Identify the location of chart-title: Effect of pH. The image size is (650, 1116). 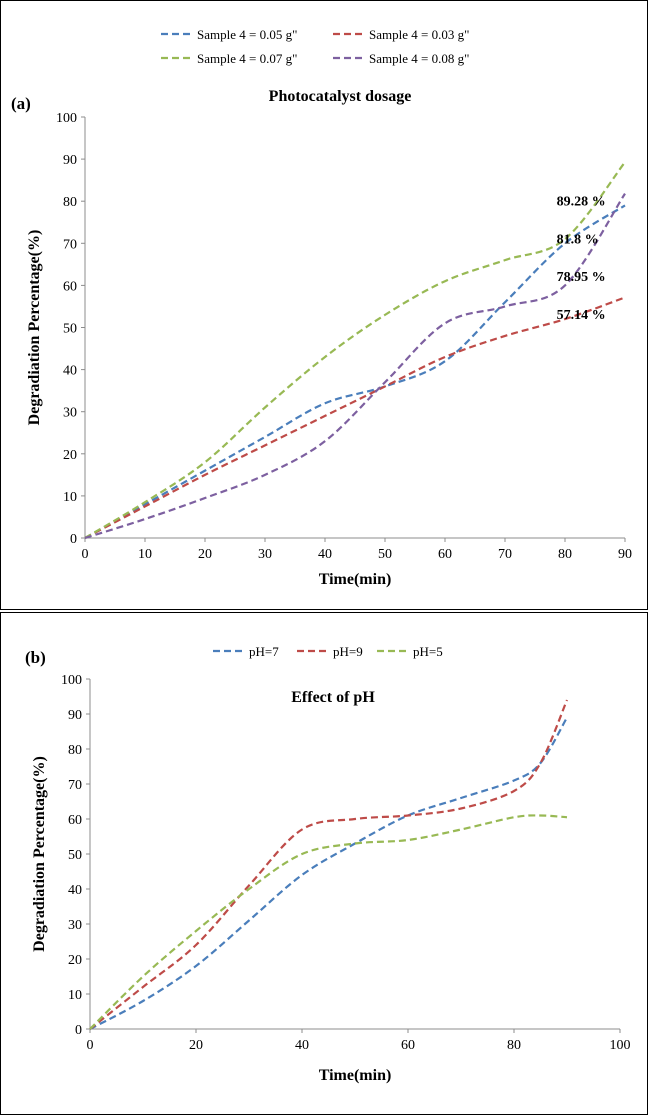
(333, 697).